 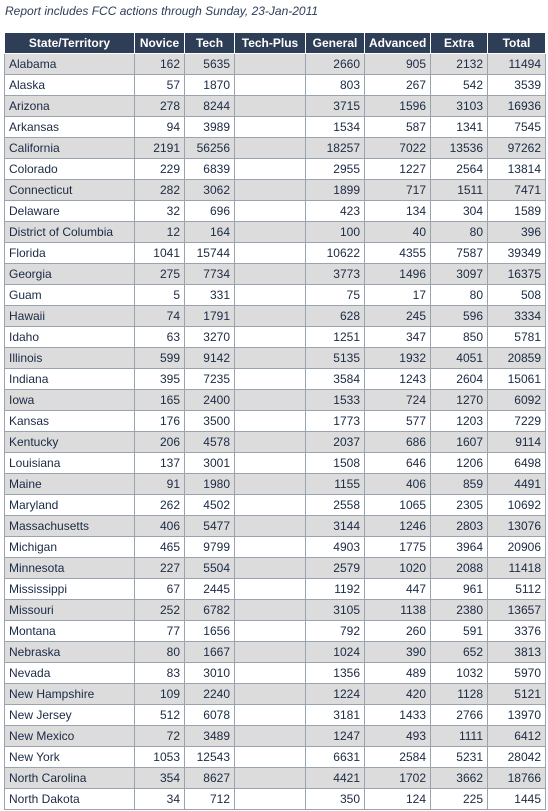 What do you see at coordinates (459, 610) in the screenshot?
I see `cell-extra: 2380` at bounding box center [459, 610].